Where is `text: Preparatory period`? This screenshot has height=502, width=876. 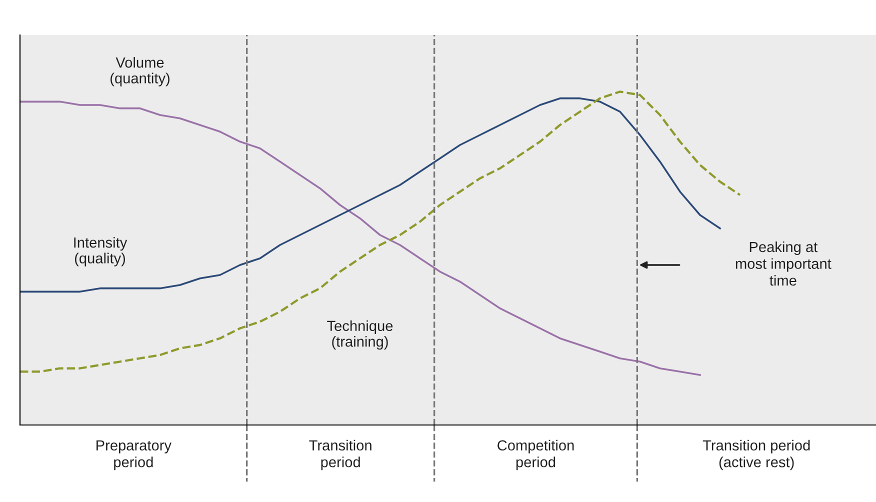
text: Preparatory period is located at coordinates (134, 455).